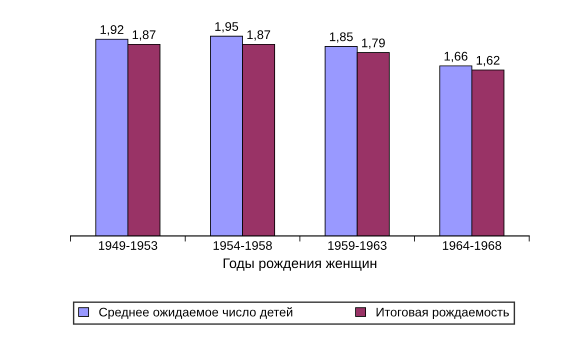  I want to click on legend-label: Итоговая рождаемость, so click(442, 314).